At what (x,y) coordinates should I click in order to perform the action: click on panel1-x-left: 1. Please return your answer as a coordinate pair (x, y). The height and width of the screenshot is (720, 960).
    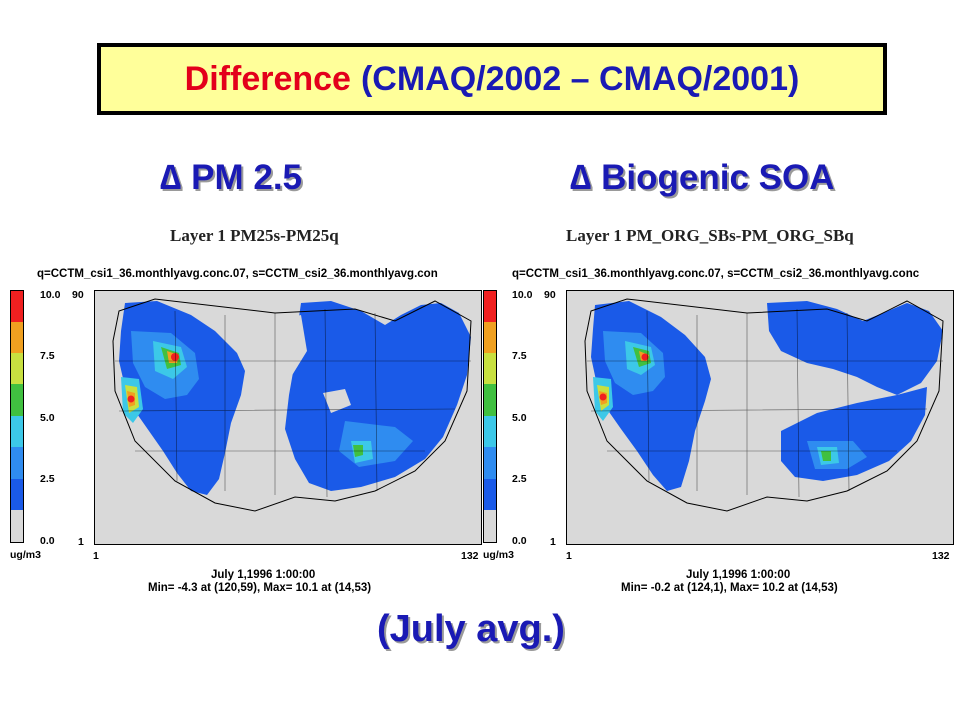
    Looking at the image, I should click on (96, 556).